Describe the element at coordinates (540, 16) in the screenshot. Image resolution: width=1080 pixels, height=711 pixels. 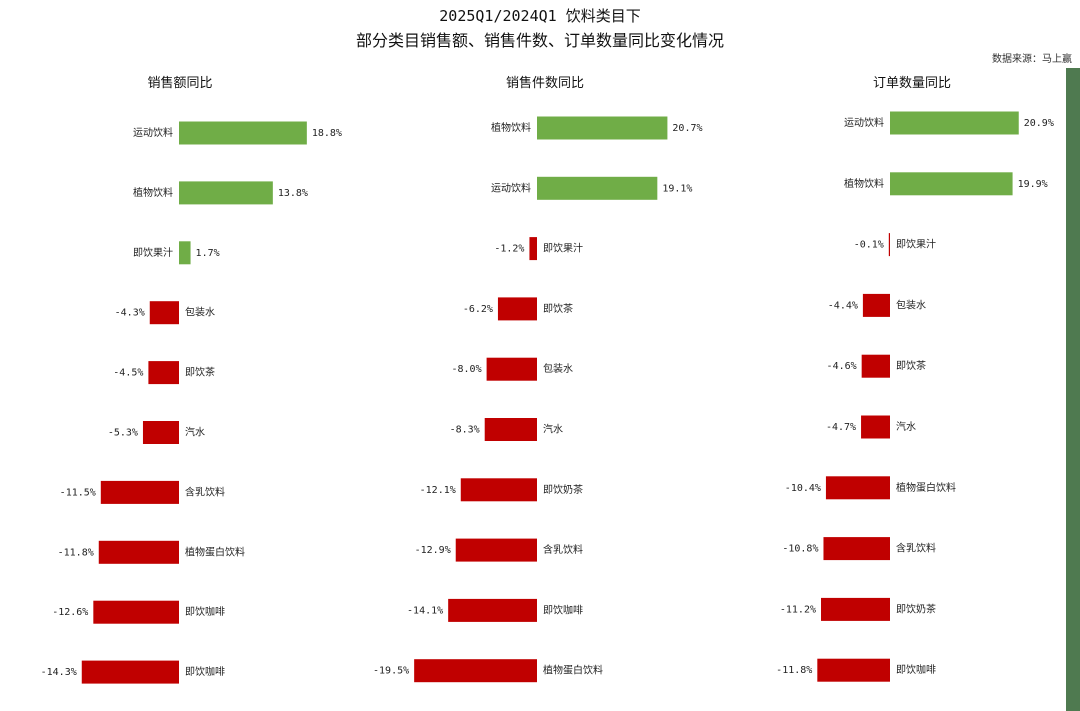
I see `chart-title-line1: 2025Q1/2024Q1 饮料类目下` at that location.